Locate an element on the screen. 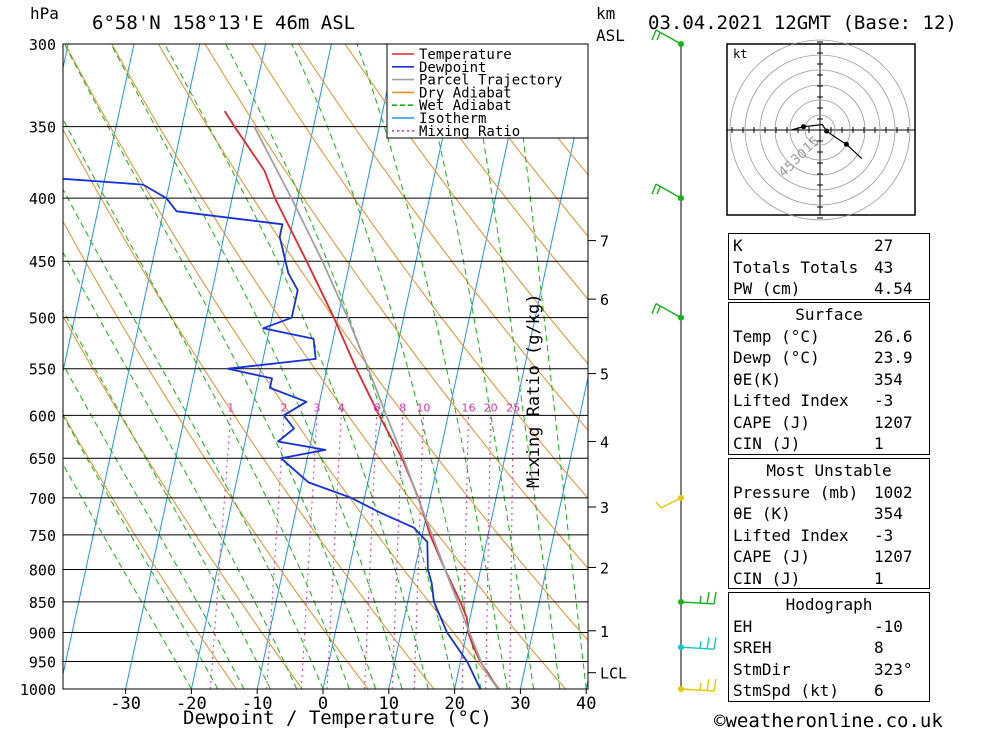 The width and height of the screenshot is (1000, 733). mixing-ratio-label: 1 is located at coordinates (230, 407).